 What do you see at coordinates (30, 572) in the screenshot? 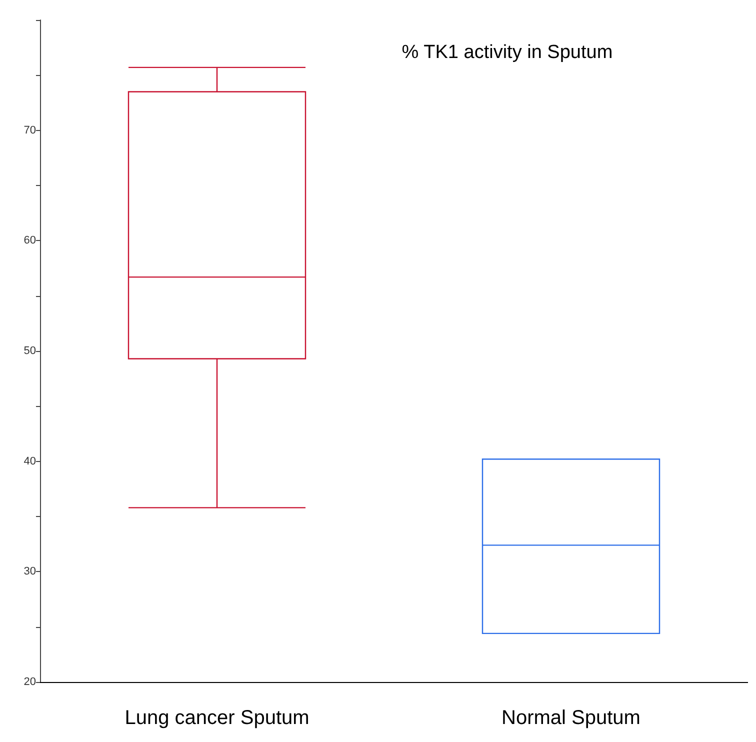
I see `y-tick-label: 30` at bounding box center [30, 572].